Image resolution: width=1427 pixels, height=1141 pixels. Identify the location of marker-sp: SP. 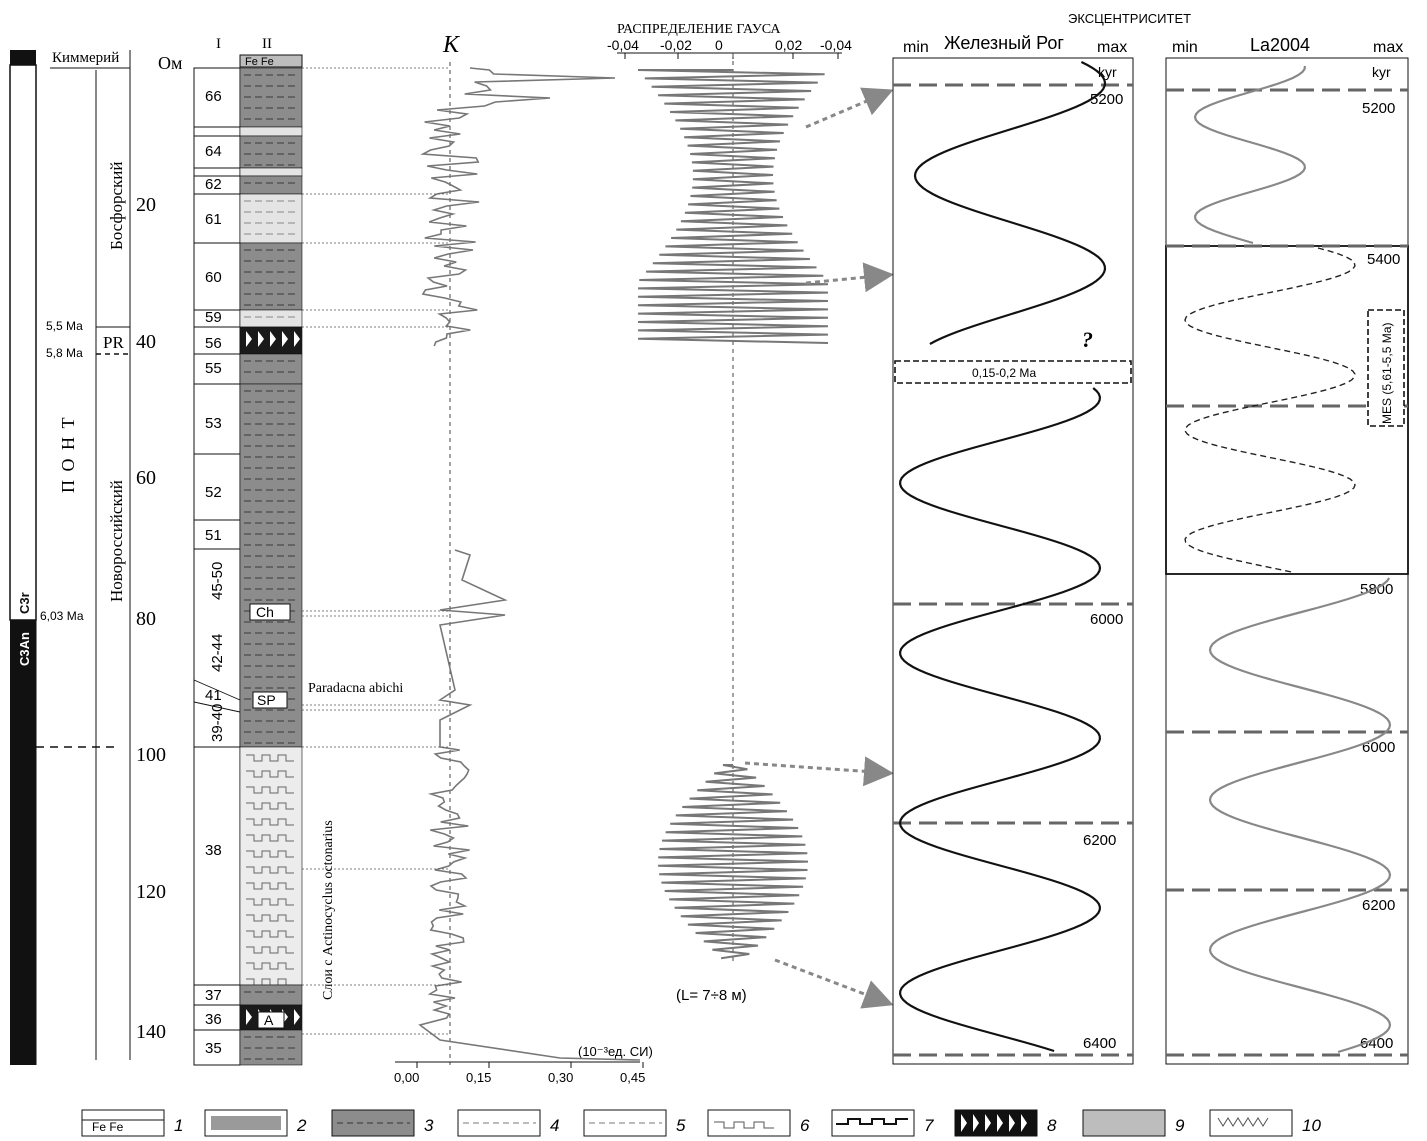
(266, 700).